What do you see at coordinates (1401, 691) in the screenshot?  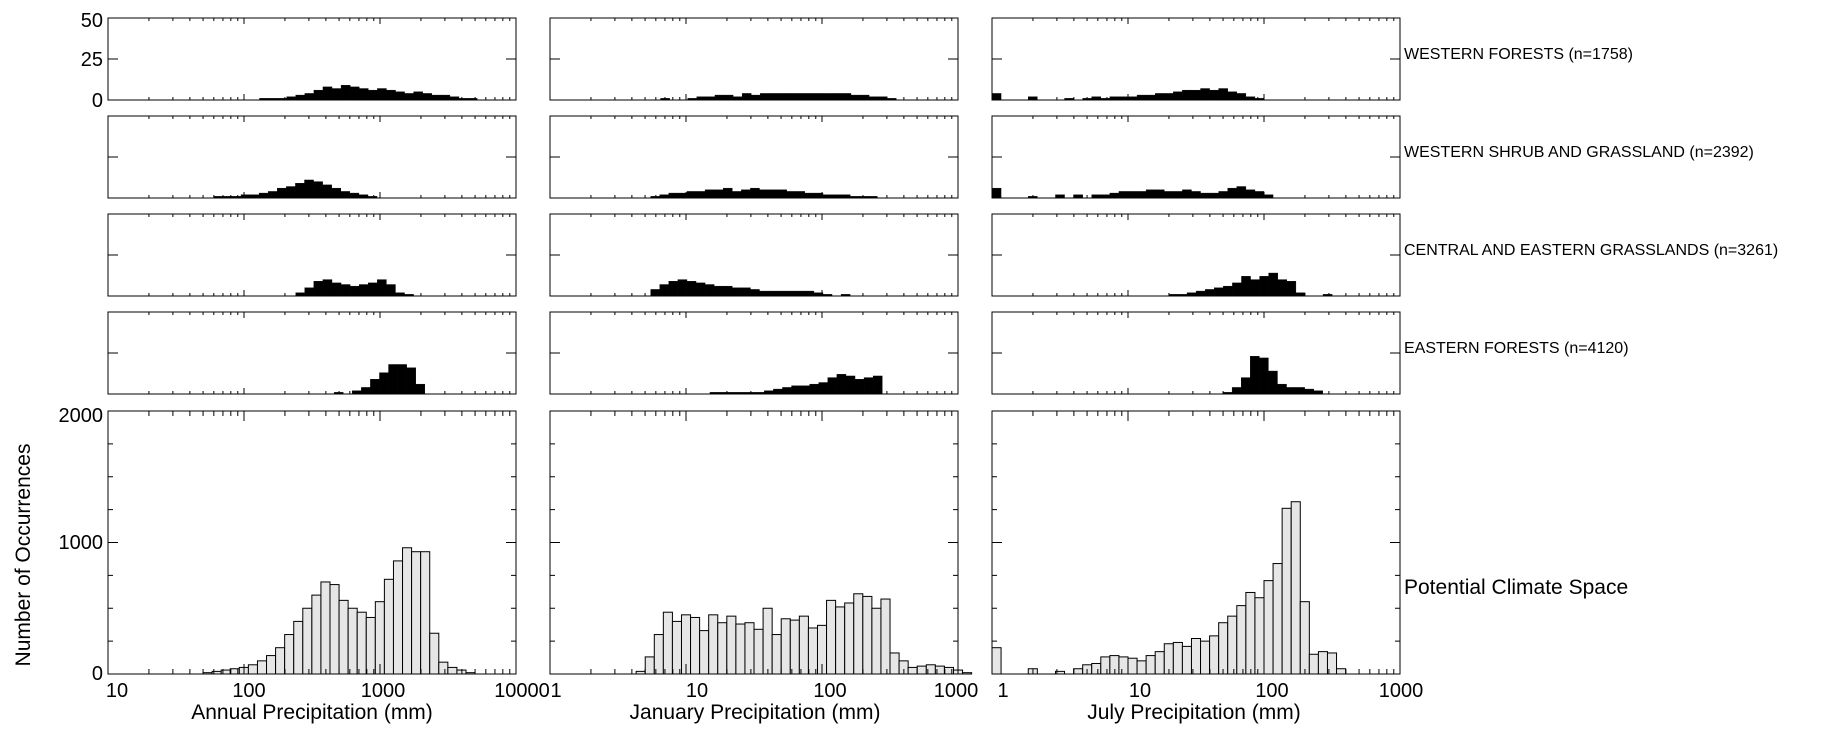 I see `x-tick-july-1000: 1000` at bounding box center [1401, 691].